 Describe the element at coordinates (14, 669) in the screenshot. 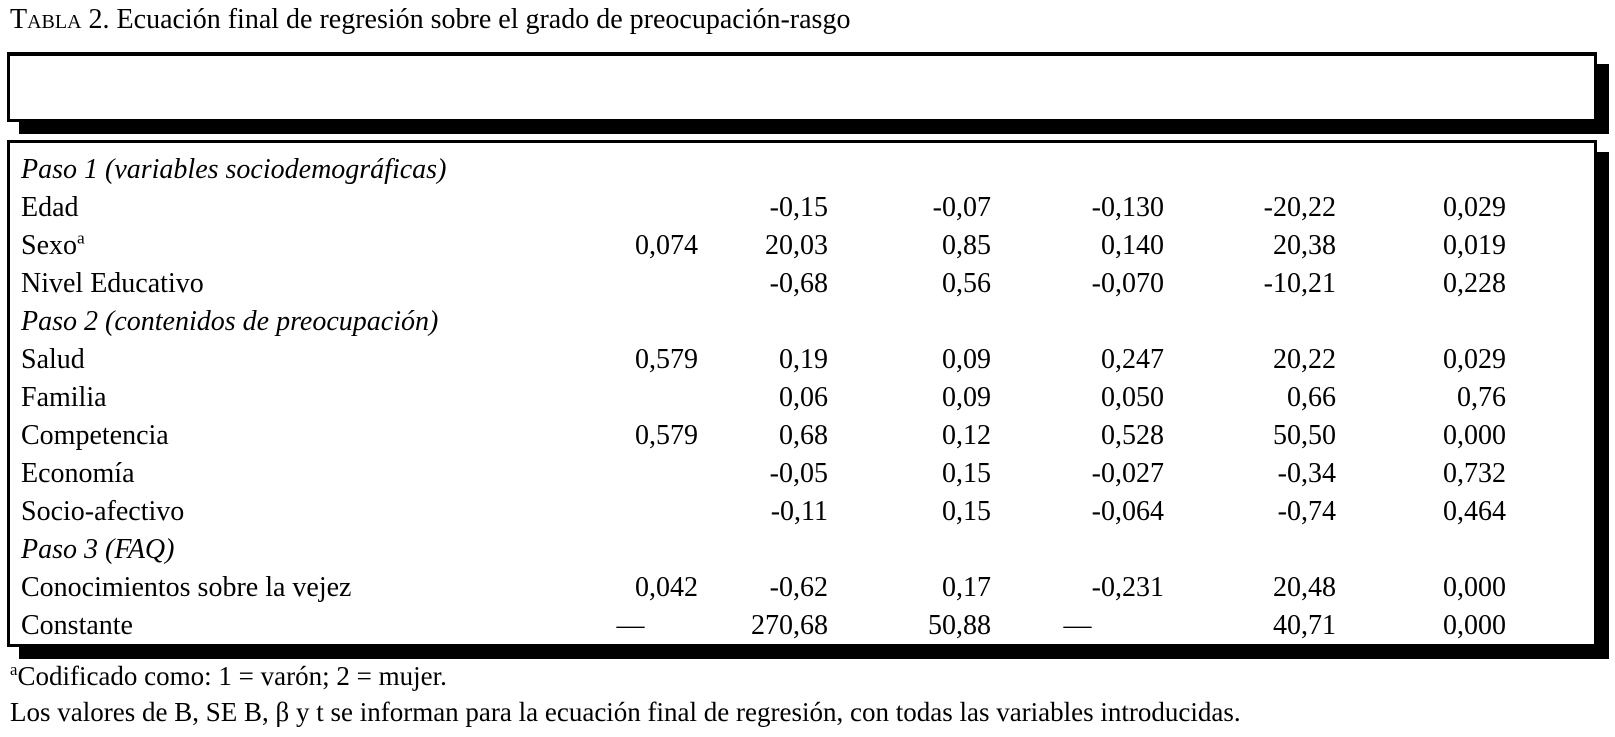

I see `footnote-coding-sup: a` at that location.